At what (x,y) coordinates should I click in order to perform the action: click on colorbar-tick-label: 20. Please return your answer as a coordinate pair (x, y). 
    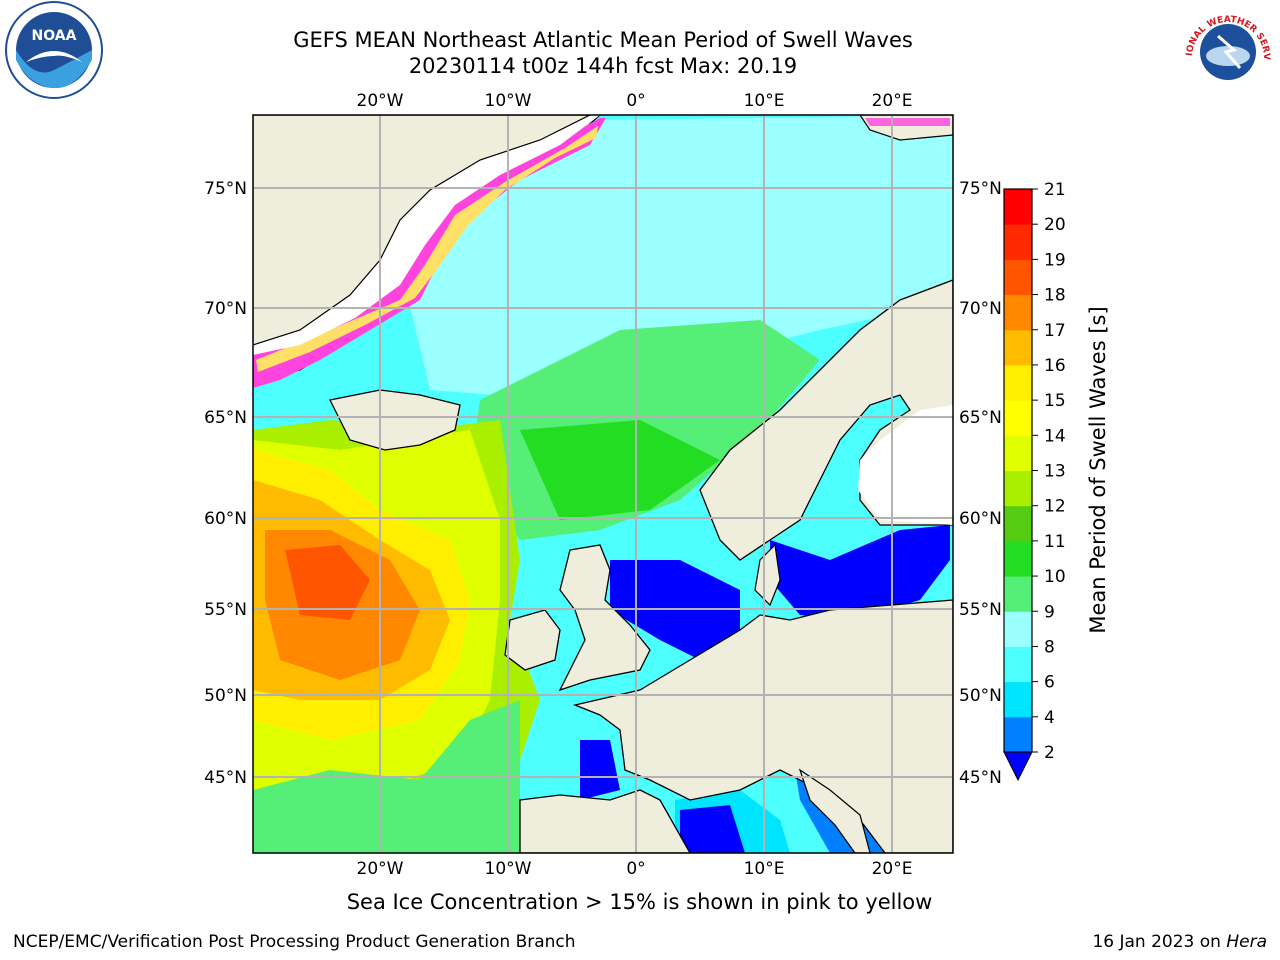
    Looking at the image, I should click on (1055, 225).